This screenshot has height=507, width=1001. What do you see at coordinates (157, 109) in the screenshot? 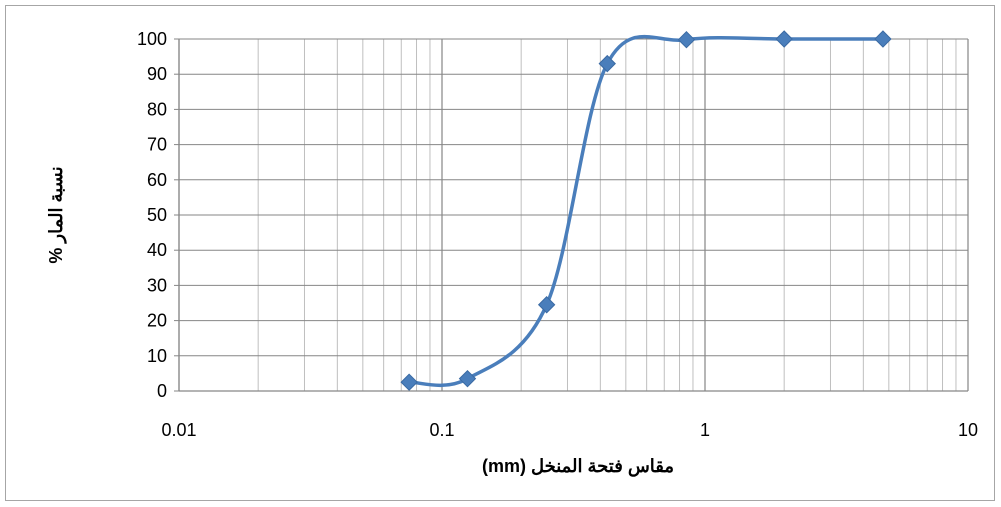
I see `y-tick-label: 80` at bounding box center [157, 109].